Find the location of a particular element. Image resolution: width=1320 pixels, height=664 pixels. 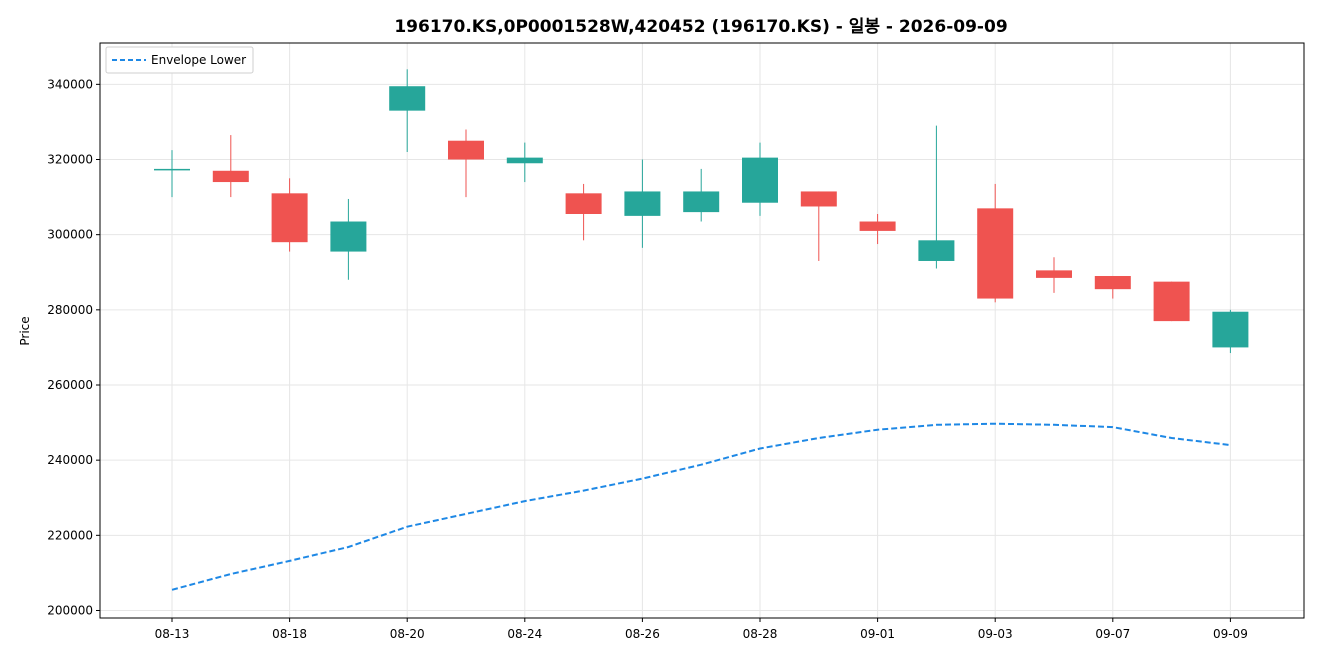

x-tick-label: 08-20 is located at coordinates (407, 634).